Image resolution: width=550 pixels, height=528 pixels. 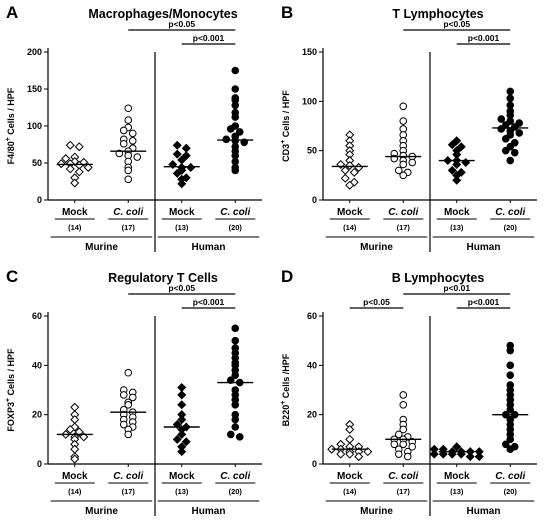 What do you see at coordinates (12, 12) in the screenshot?
I see `panel-letter: A` at bounding box center [12, 12].